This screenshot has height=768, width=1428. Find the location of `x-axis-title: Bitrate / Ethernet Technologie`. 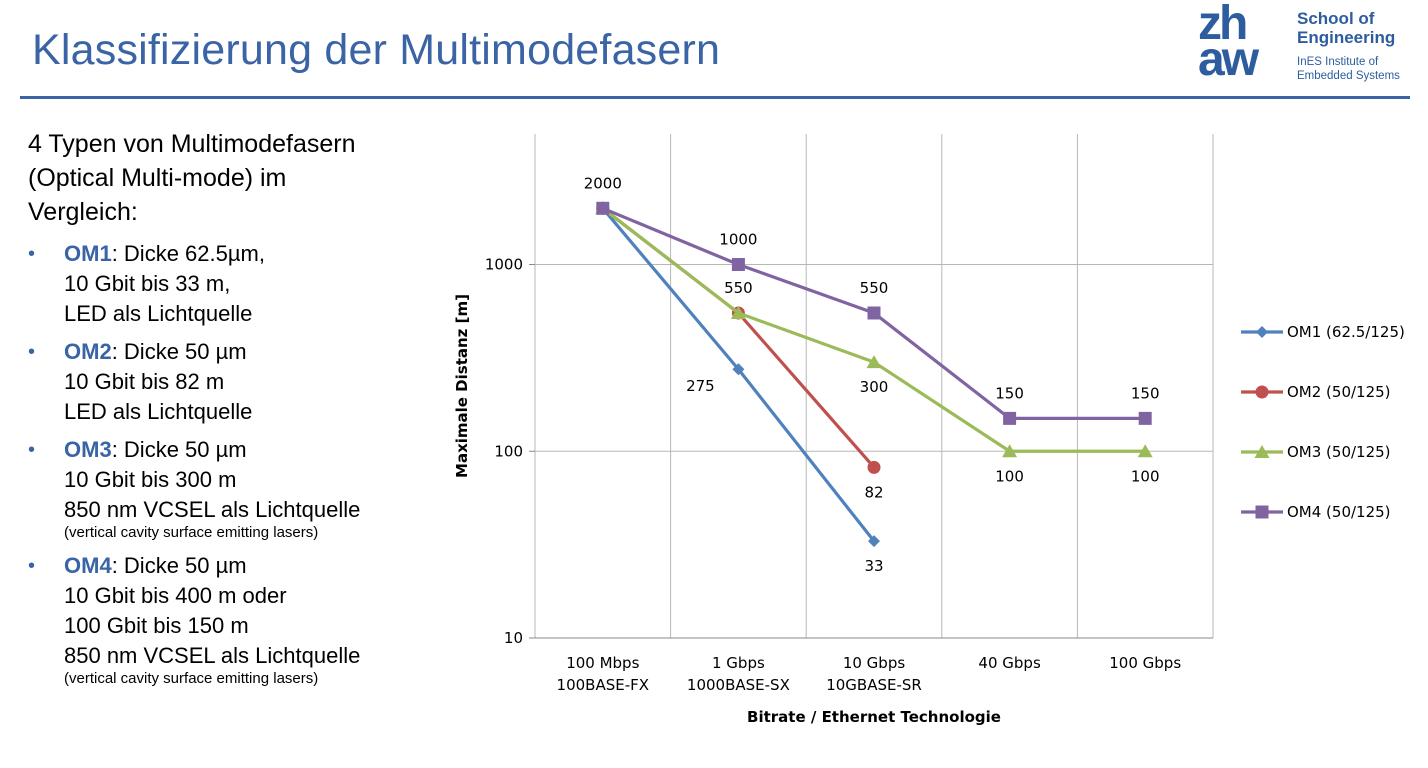

x-axis-title: Bitrate / Ethernet Technologie is located at coordinates (874, 717).